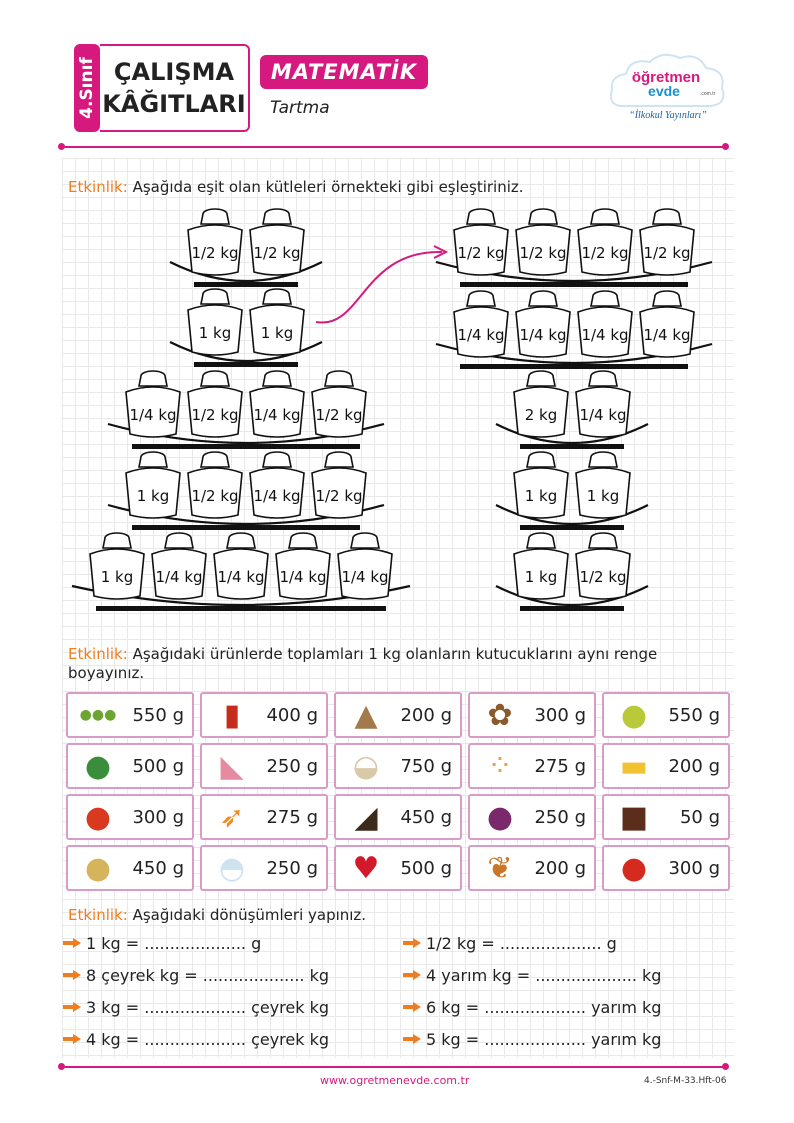  I want to click on ice-cream-icon: ◓, so click(232, 868).